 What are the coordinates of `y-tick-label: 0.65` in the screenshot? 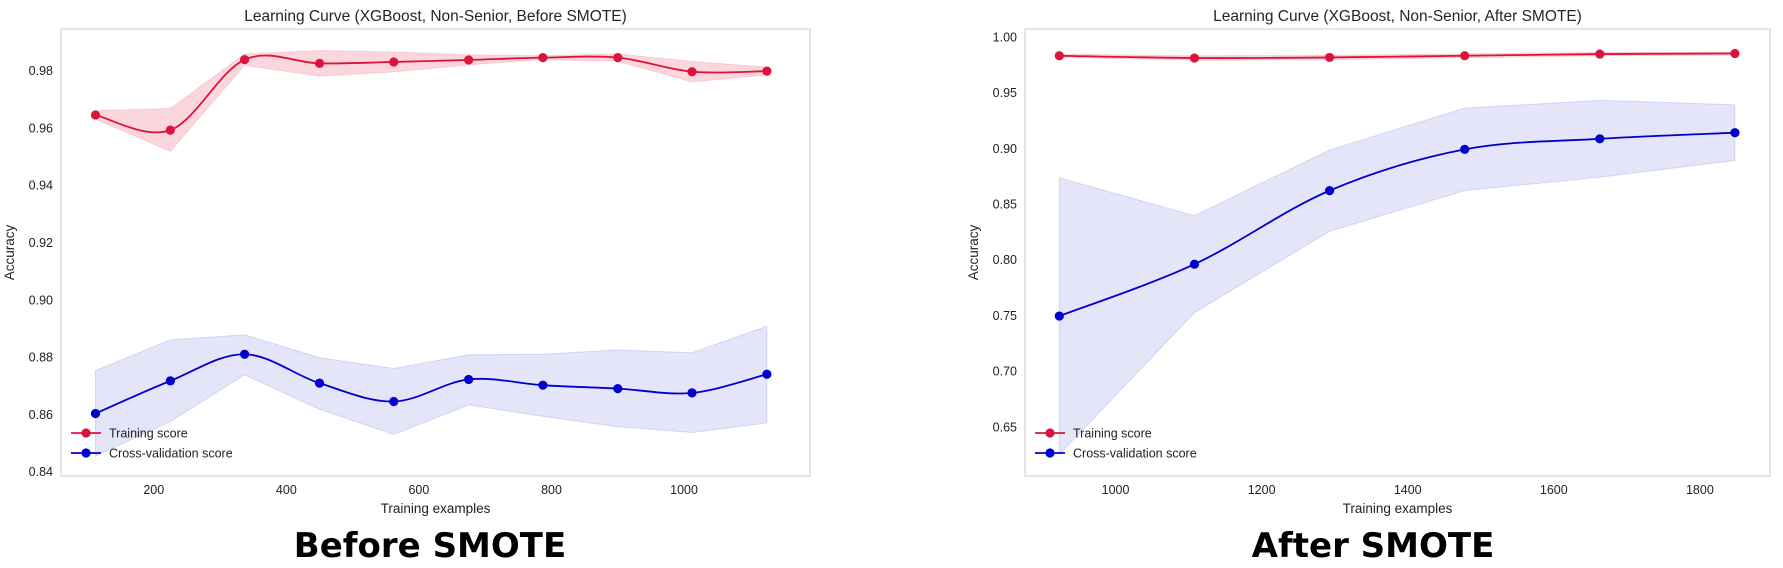 It's located at (1005, 427).